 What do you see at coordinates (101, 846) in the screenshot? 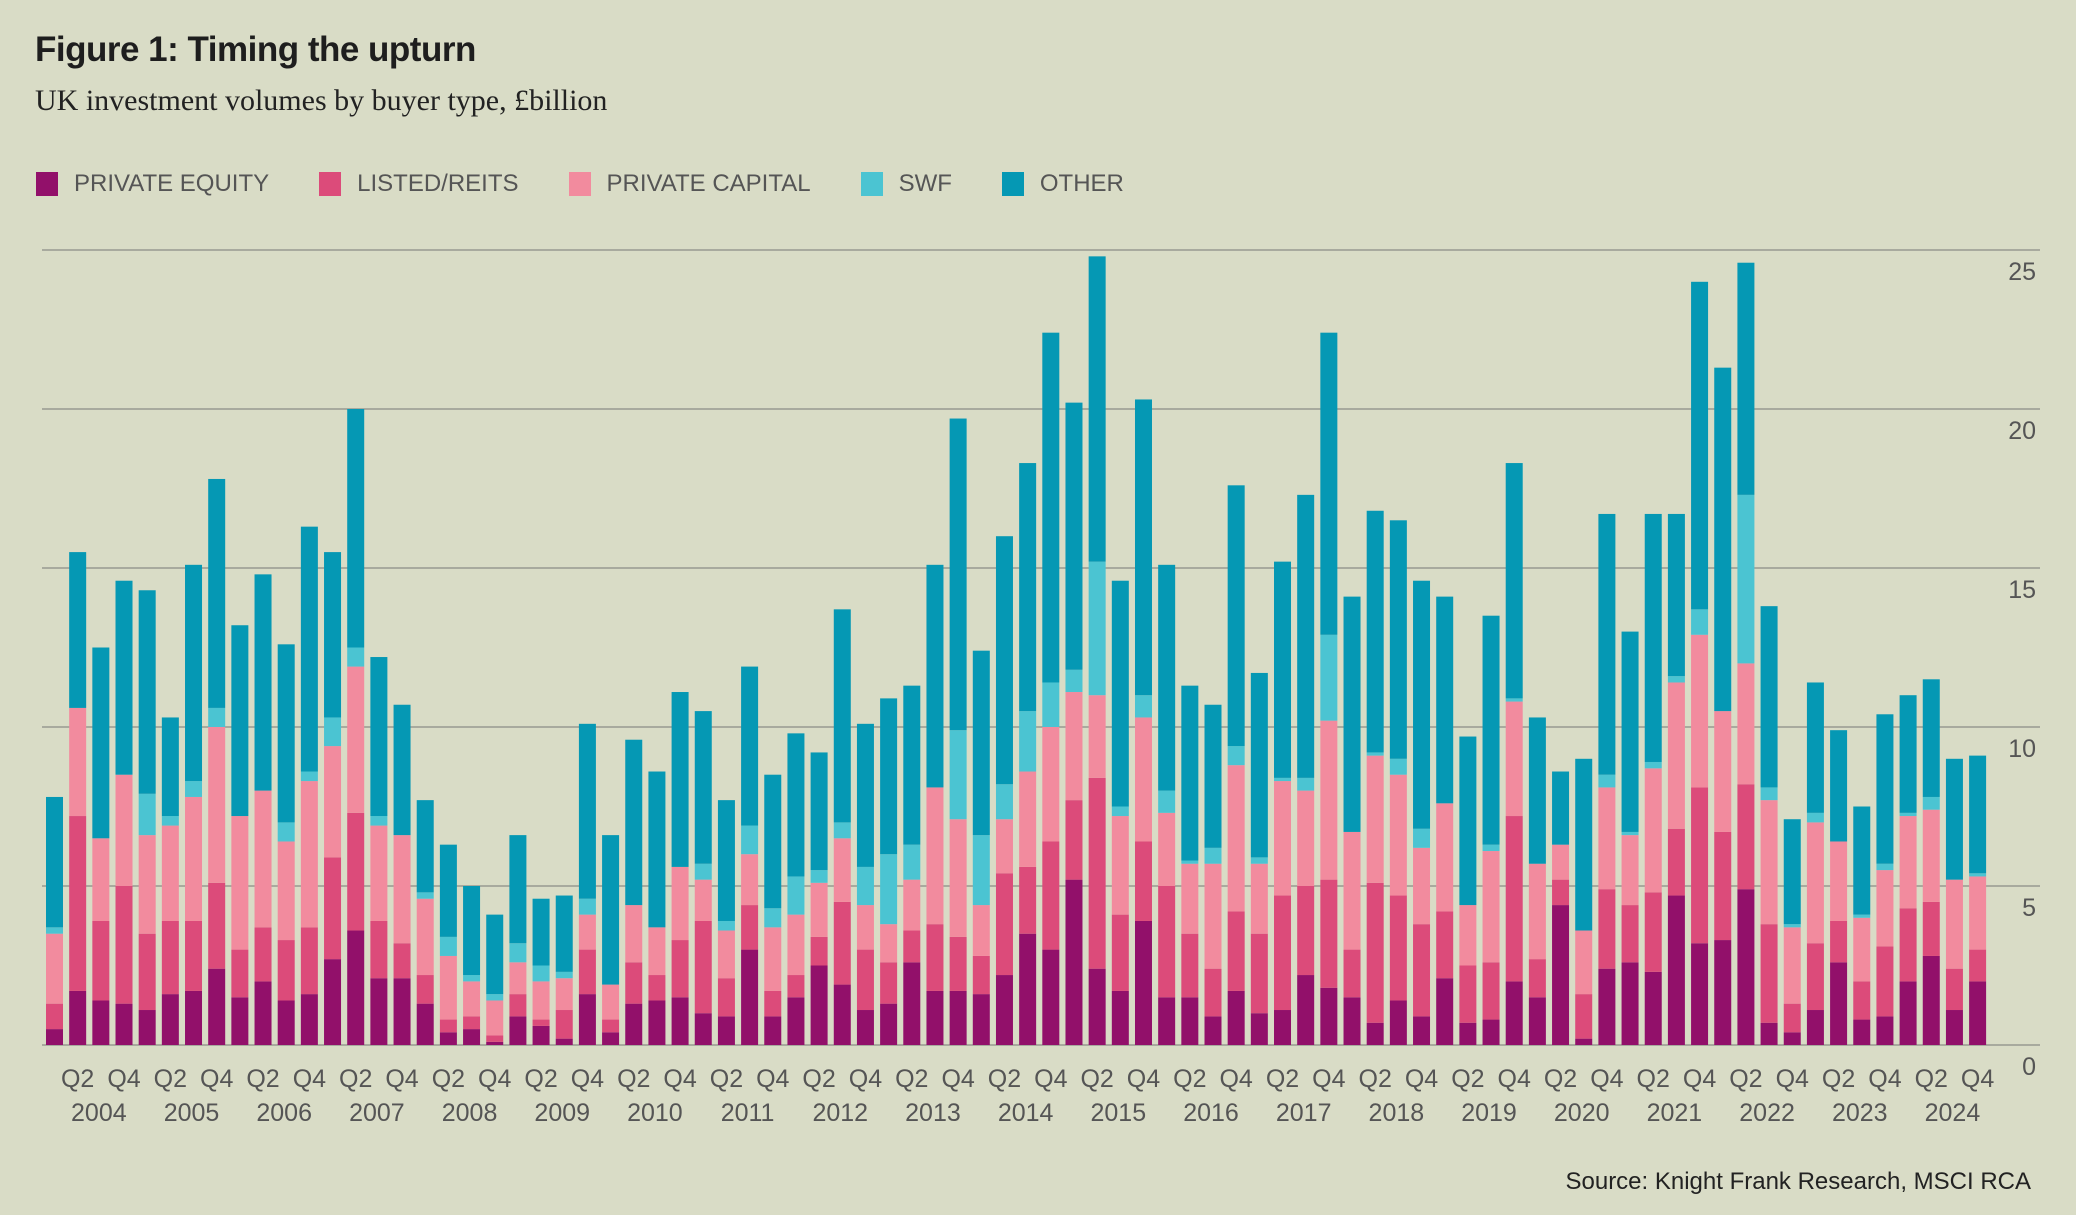
I see `bar-stack-2004-q3` at bounding box center [101, 846].